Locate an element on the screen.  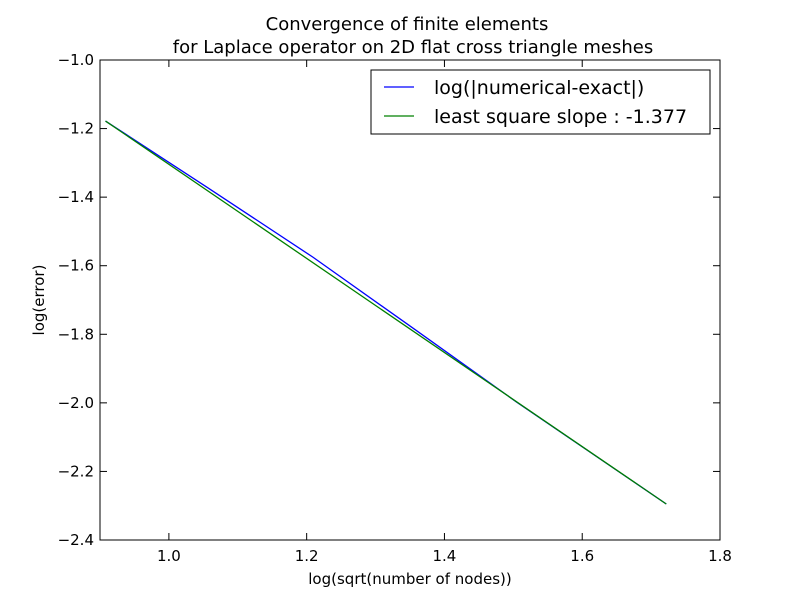
x-tick-label: 1.4 is located at coordinates (445, 556).